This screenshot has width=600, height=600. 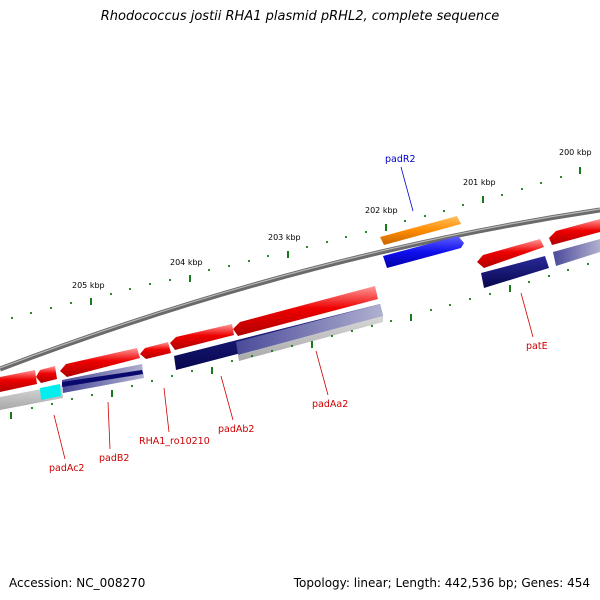 What do you see at coordinates (479, 182) in the screenshot?
I see `scale-label: 201 kbp` at bounding box center [479, 182].